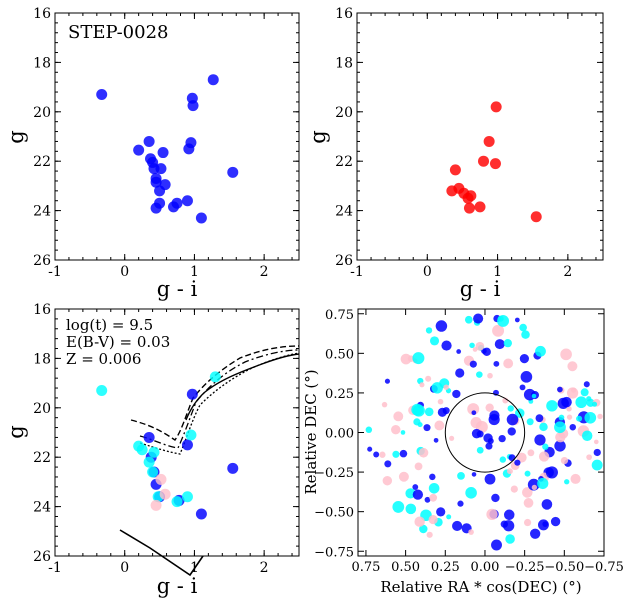  Describe the element at coordinates (42, 409) in the screenshot. I see `p3-ytick-label: 20` at that location.